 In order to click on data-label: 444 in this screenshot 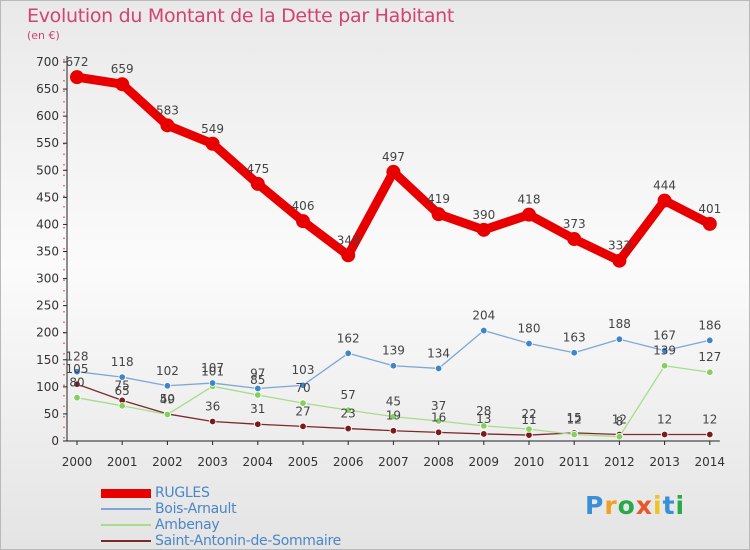, I will do `click(664, 186)`.